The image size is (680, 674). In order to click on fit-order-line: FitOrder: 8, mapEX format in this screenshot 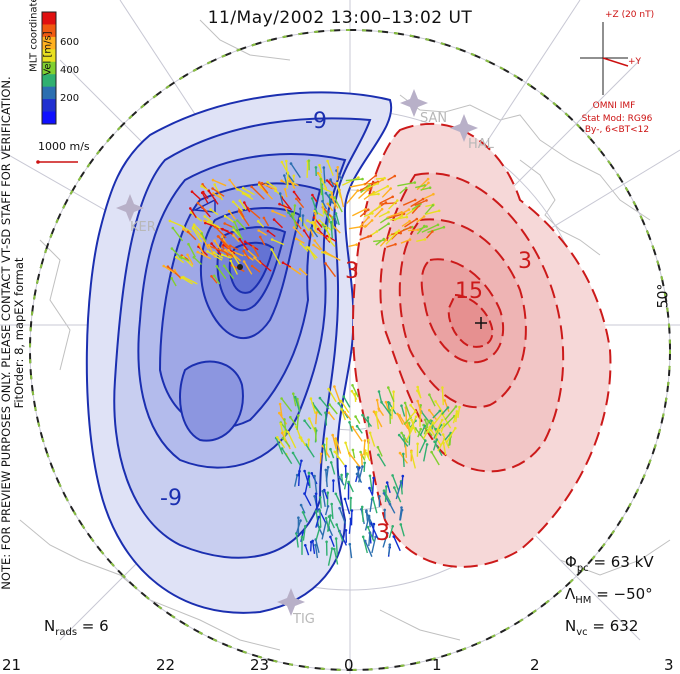, I will do `click(19, 333)`.